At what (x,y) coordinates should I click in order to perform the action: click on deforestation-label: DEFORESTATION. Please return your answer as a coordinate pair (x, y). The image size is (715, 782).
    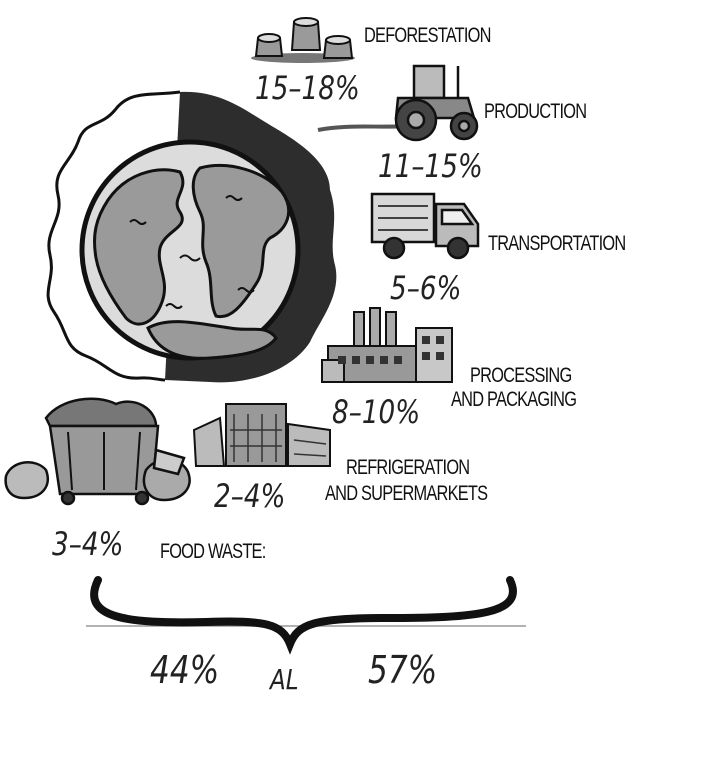
    Looking at the image, I should click on (427, 35).